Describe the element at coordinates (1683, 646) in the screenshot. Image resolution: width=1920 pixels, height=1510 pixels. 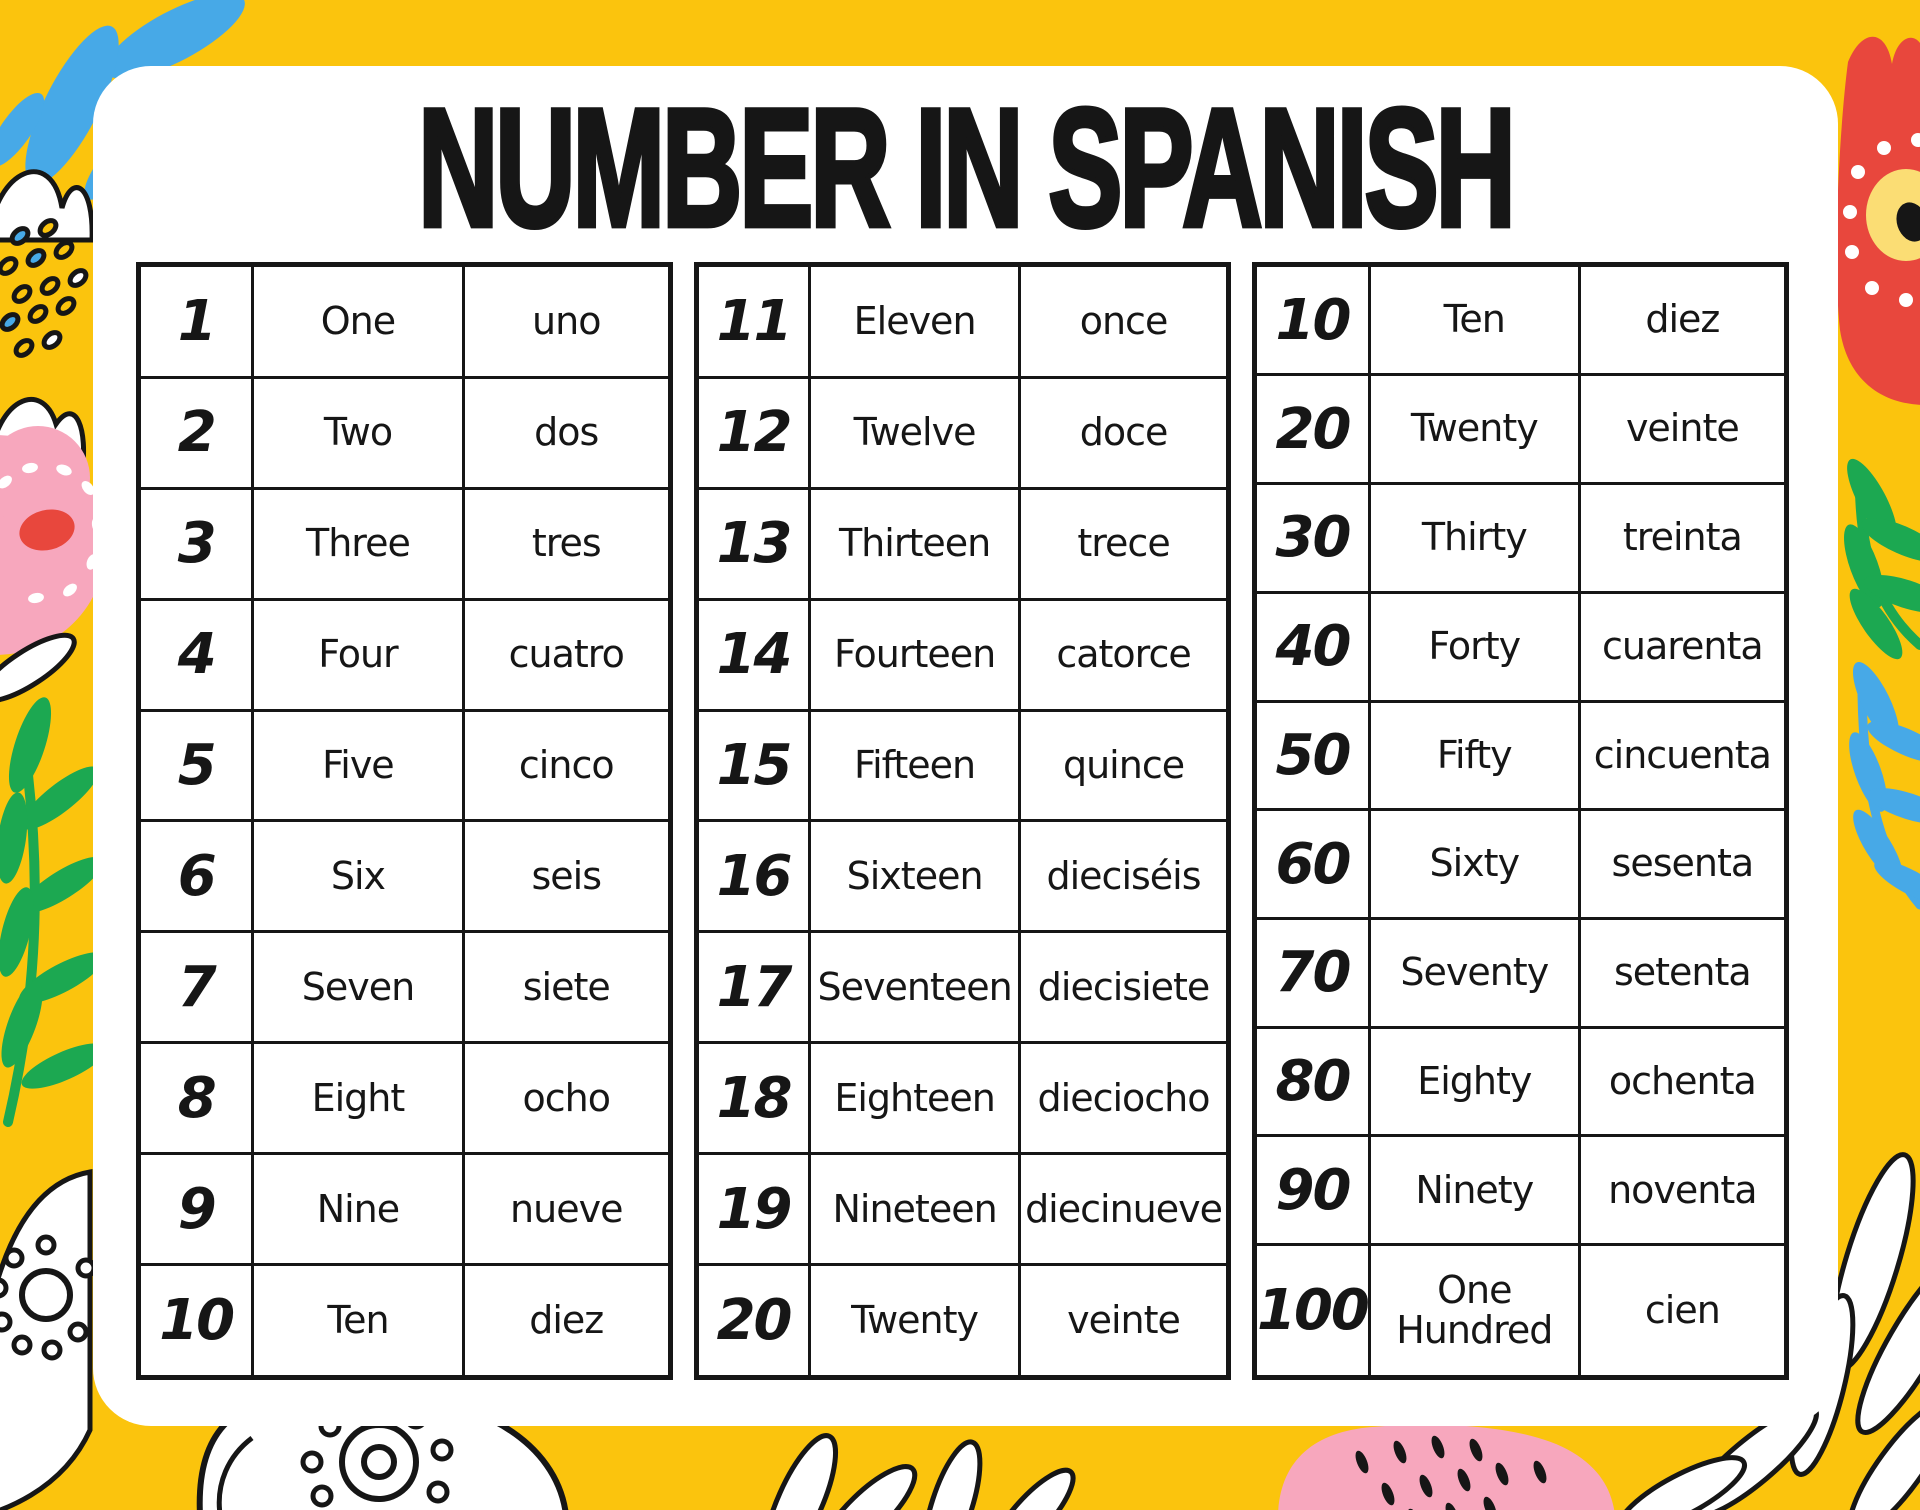
I see `spanish-word-cell: cuarenta` at that location.